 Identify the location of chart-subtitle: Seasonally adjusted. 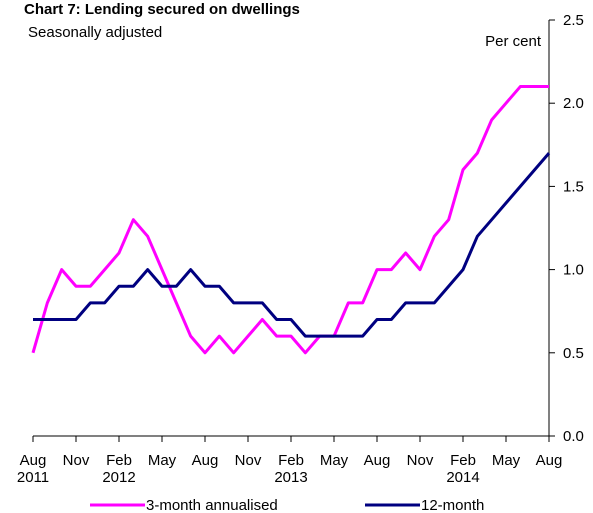
(95, 32).